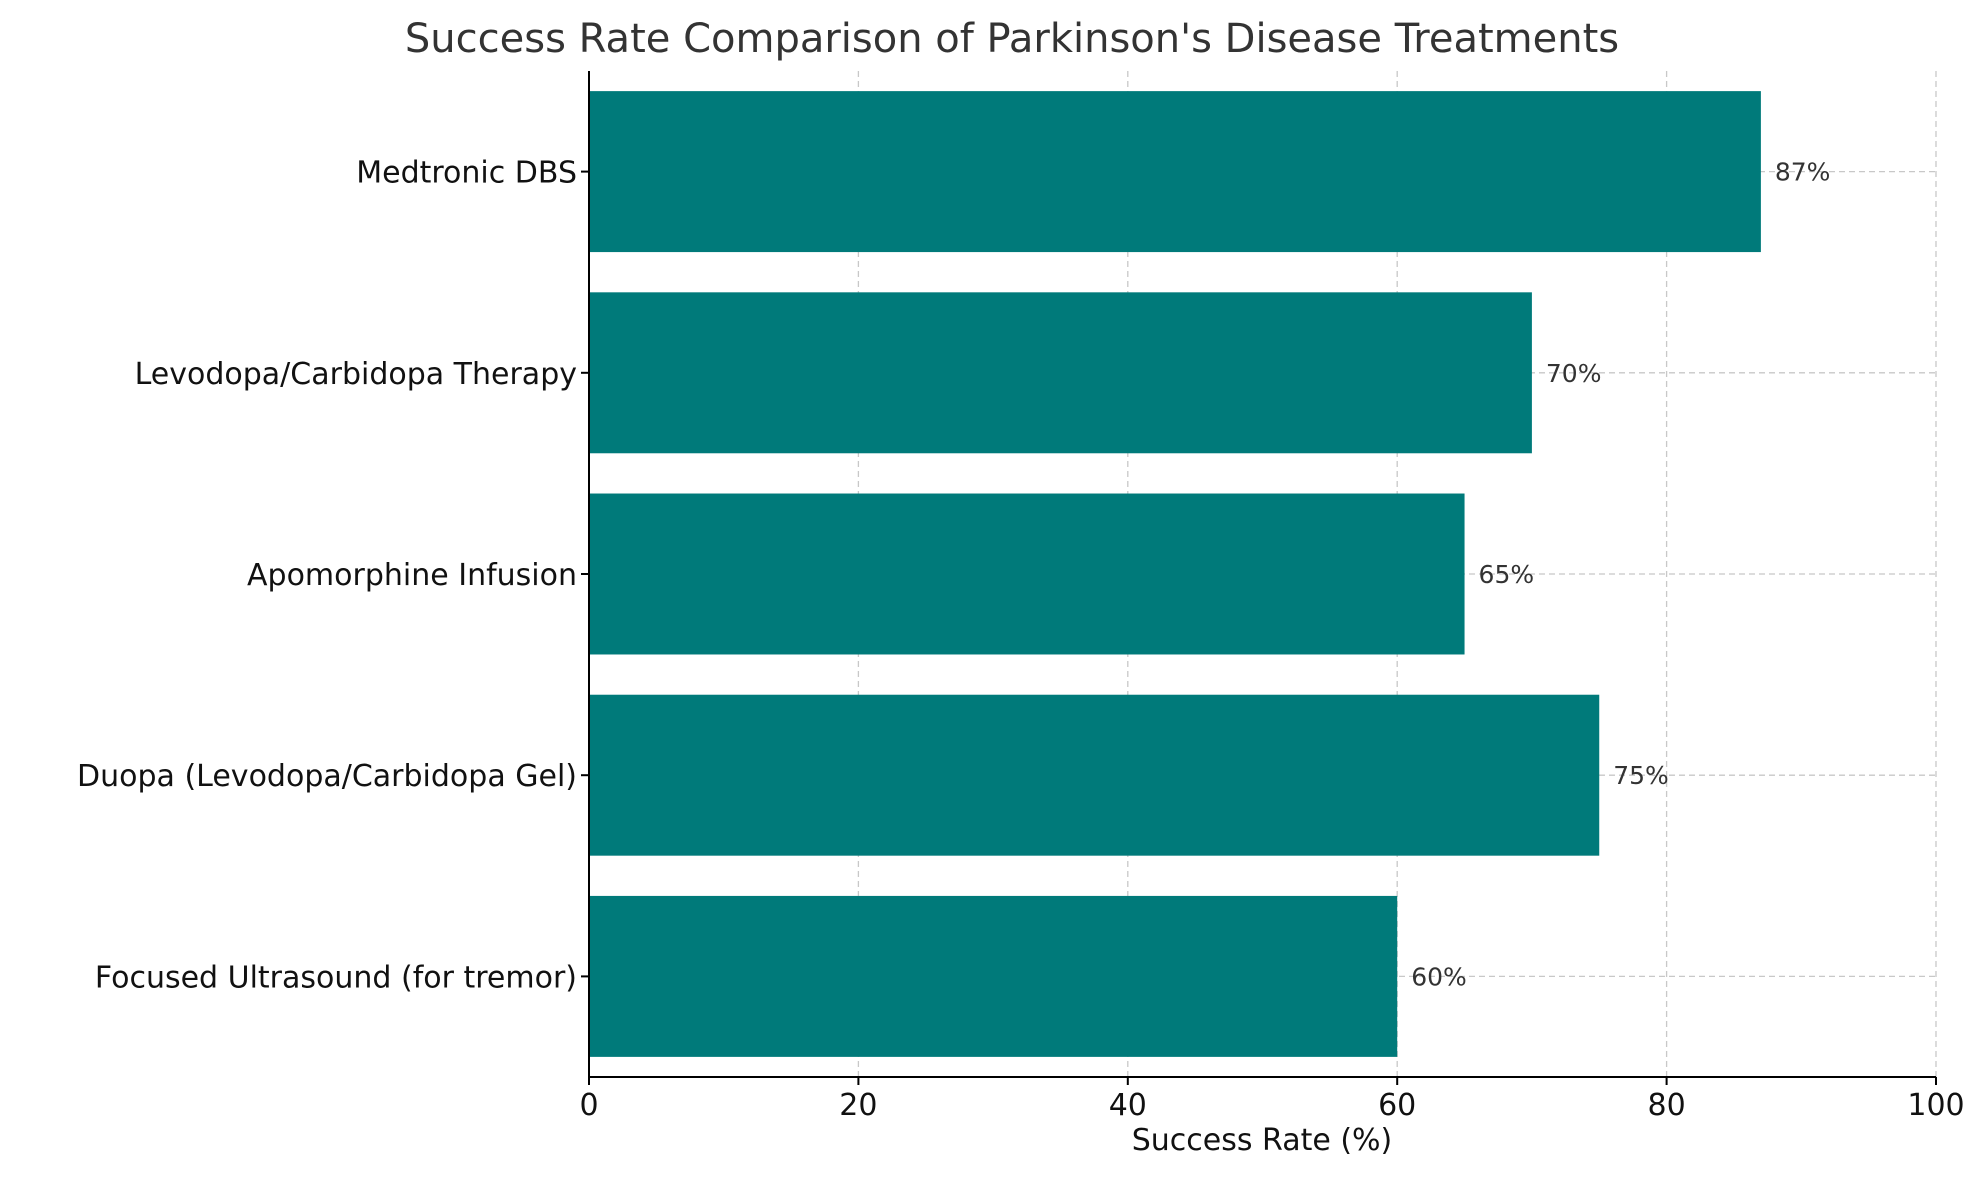  Describe the element at coordinates (412, 575) in the screenshot. I see `category-label: Apomorphine Infusion` at that location.